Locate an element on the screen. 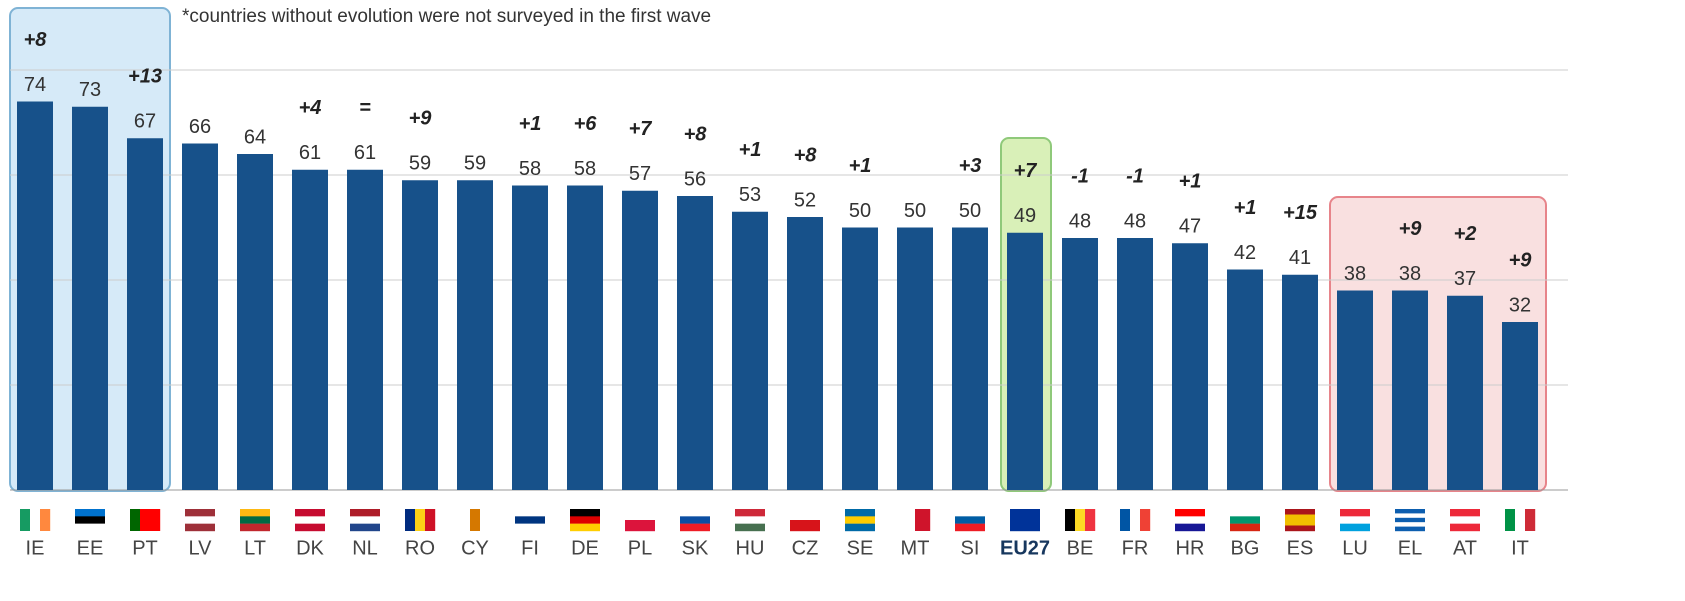  value-label: 67 is located at coordinates (145, 122).